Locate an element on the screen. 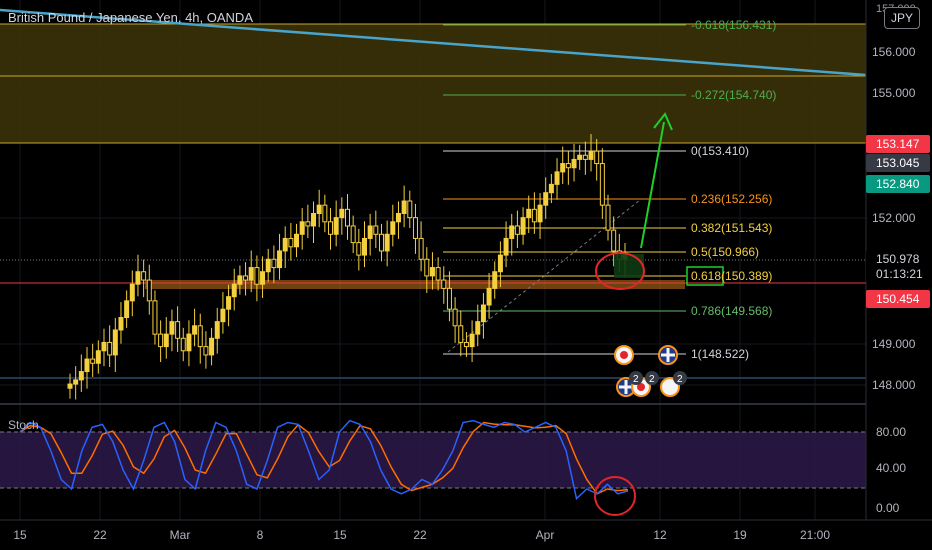  stoch-tick-label: 0.00 is located at coordinates (888, 508).